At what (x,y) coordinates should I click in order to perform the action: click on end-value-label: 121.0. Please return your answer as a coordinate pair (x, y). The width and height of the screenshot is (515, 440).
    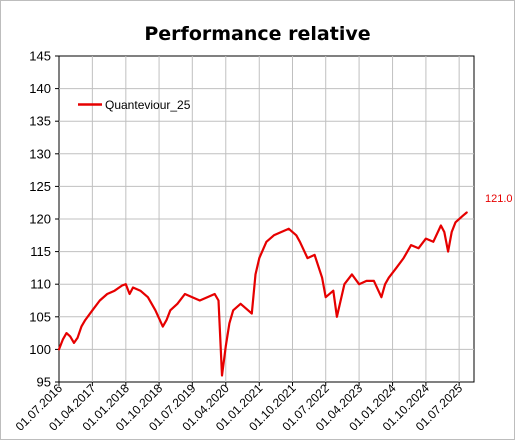
    Looking at the image, I should click on (499, 199).